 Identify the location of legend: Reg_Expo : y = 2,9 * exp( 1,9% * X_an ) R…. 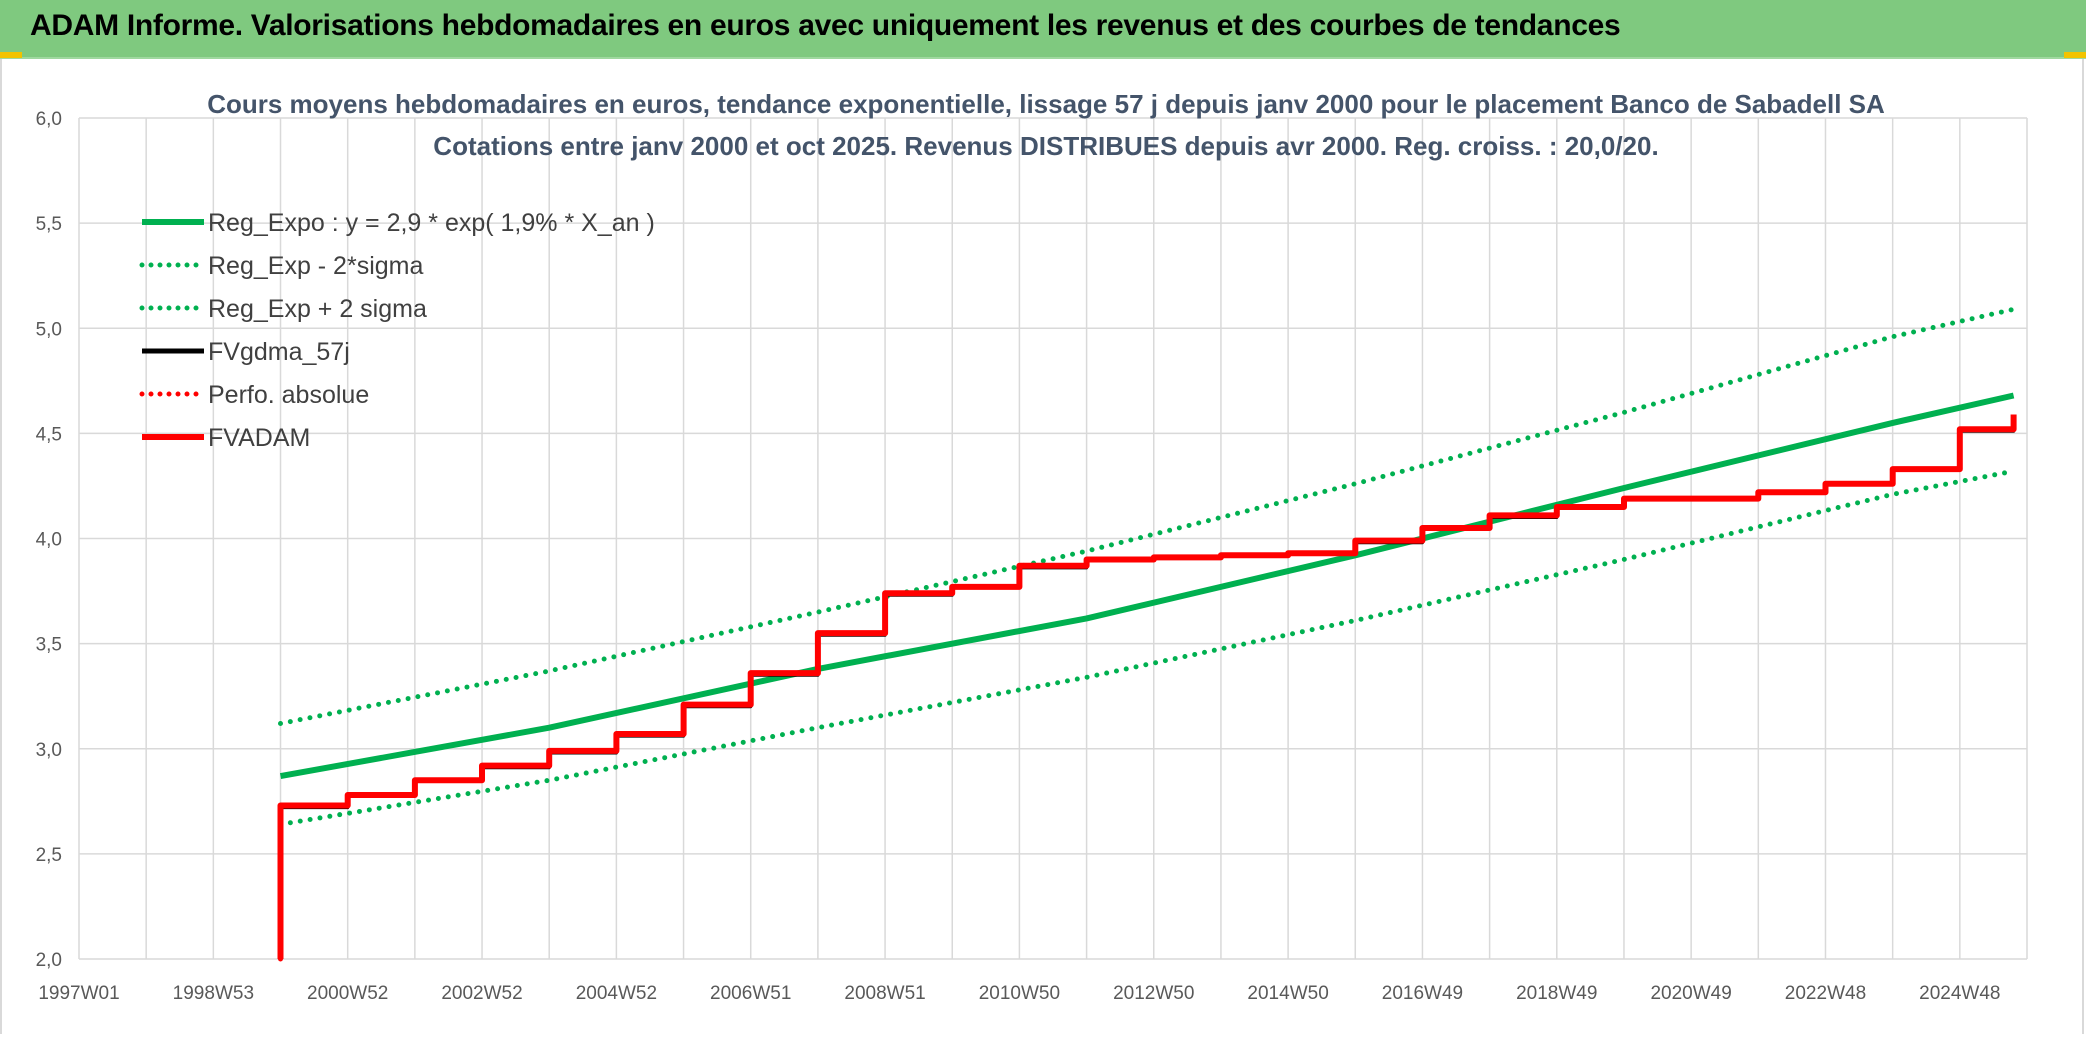
(397, 330).